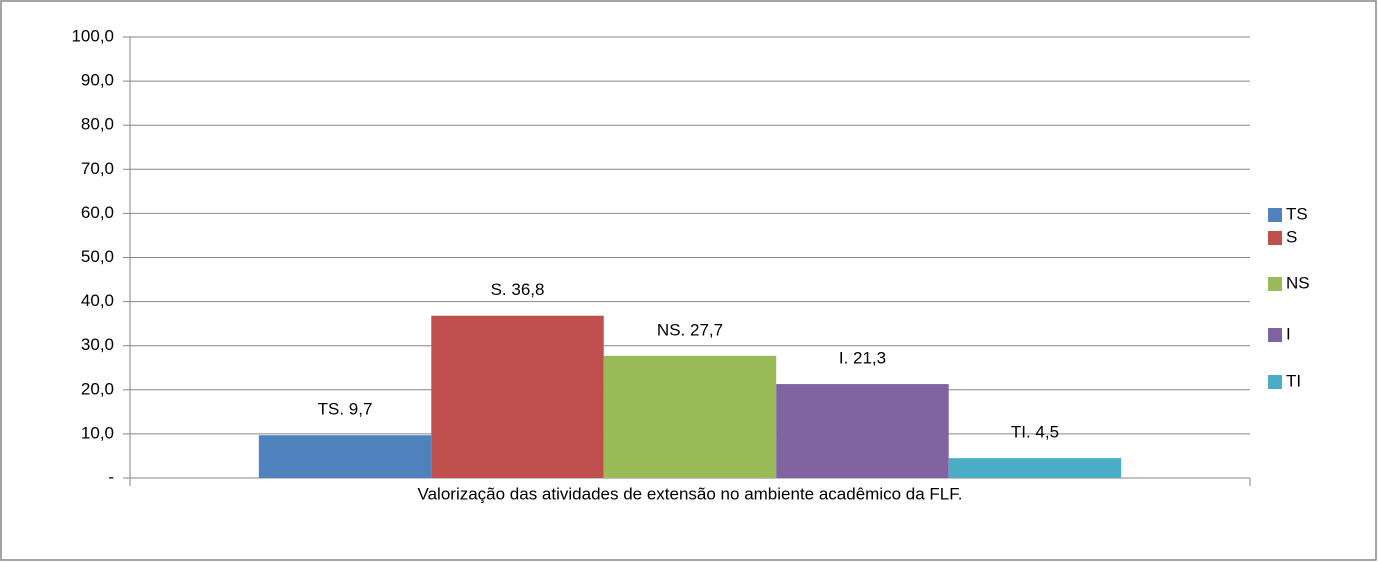 The height and width of the screenshot is (562, 1378). Describe the element at coordinates (1298, 282) in the screenshot. I see `legend-label: NS` at that location.